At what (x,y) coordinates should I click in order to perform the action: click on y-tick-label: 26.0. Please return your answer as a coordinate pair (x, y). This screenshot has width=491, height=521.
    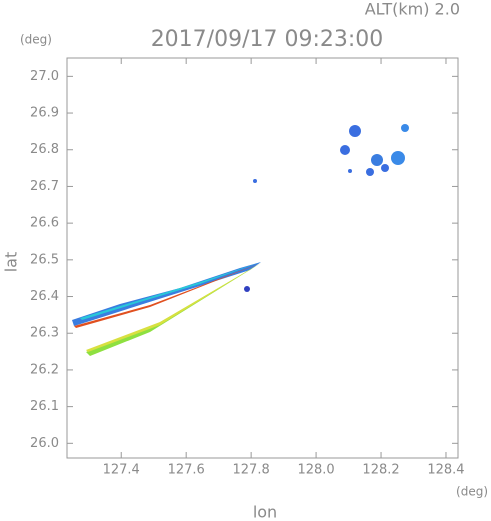
    Looking at the image, I should click on (44, 443).